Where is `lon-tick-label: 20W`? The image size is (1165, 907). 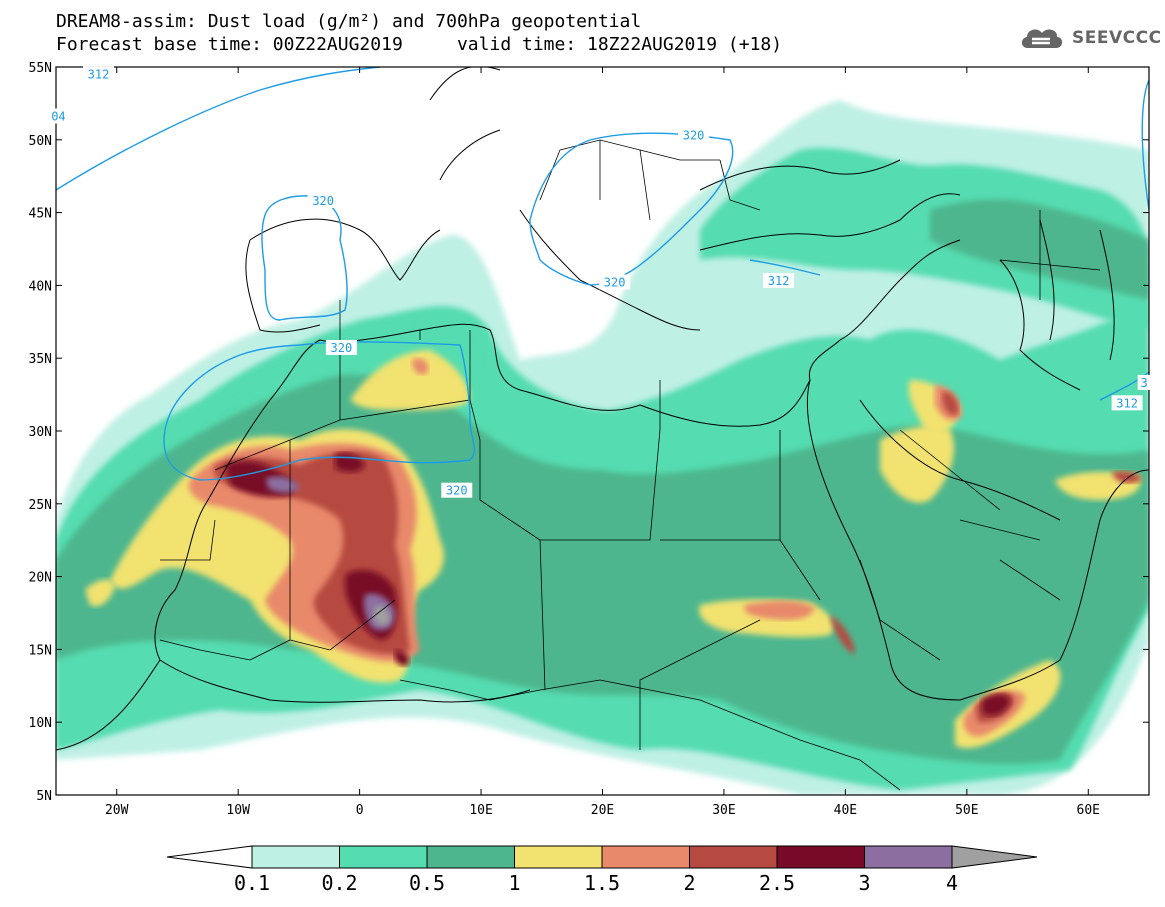 lon-tick-label: 20W is located at coordinates (117, 810).